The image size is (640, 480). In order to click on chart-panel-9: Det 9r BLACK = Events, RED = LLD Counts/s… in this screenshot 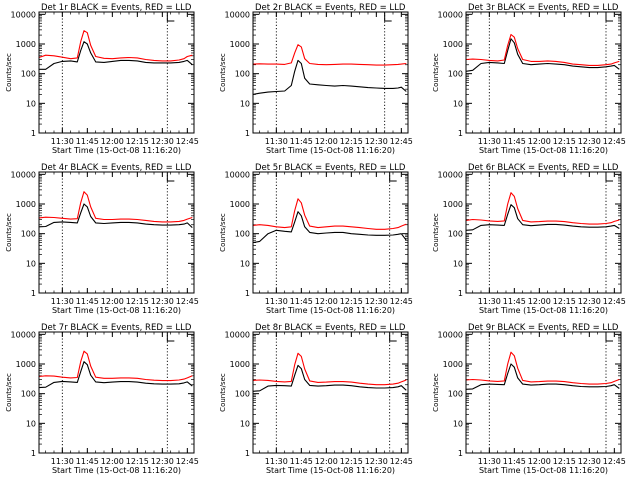, I will do `click(529, 399)`.